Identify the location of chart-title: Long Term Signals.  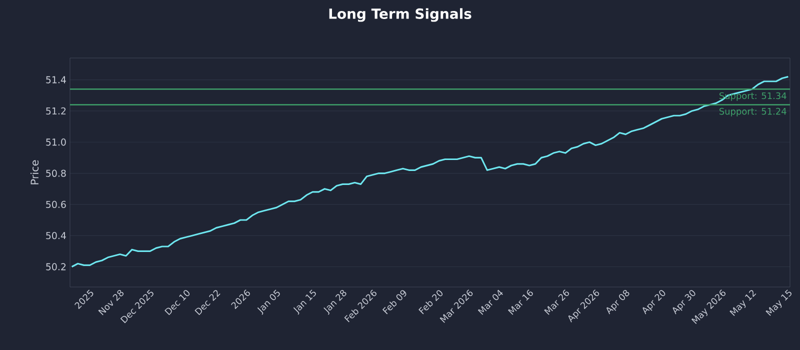
(400, 15).